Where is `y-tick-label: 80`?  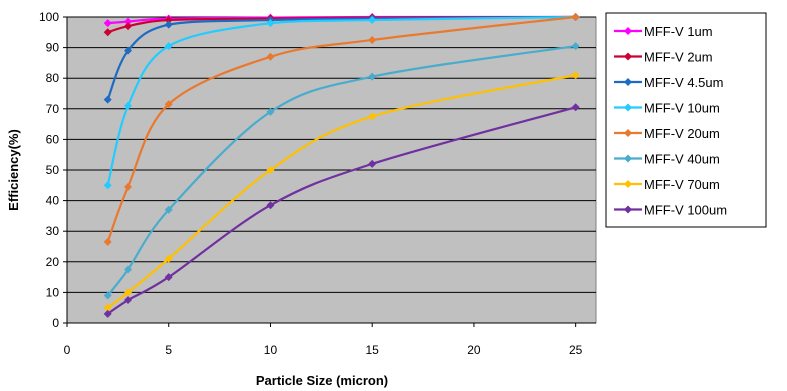
y-tick-label: 80 is located at coordinates (53, 78).